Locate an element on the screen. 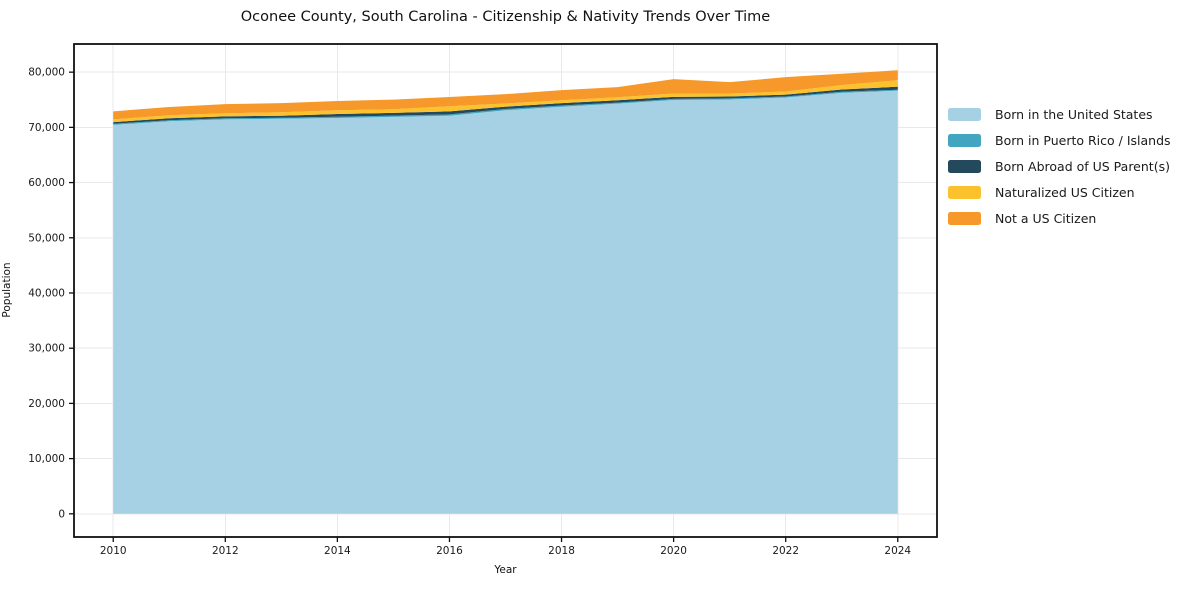 The image size is (1189, 590). legend-label: Naturalized US Citizen is located at coordinates (1065, 192).